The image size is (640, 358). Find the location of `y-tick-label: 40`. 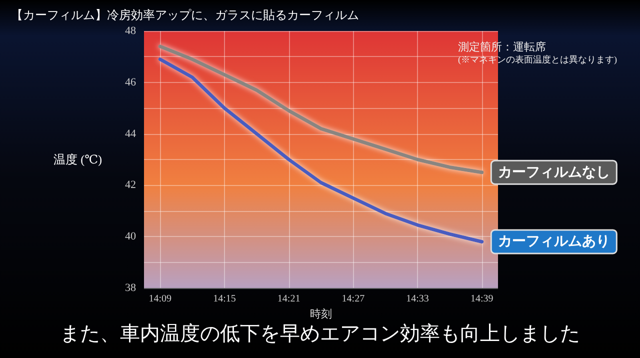

y-tick-label: 40 is located at coordinates (130, 236).